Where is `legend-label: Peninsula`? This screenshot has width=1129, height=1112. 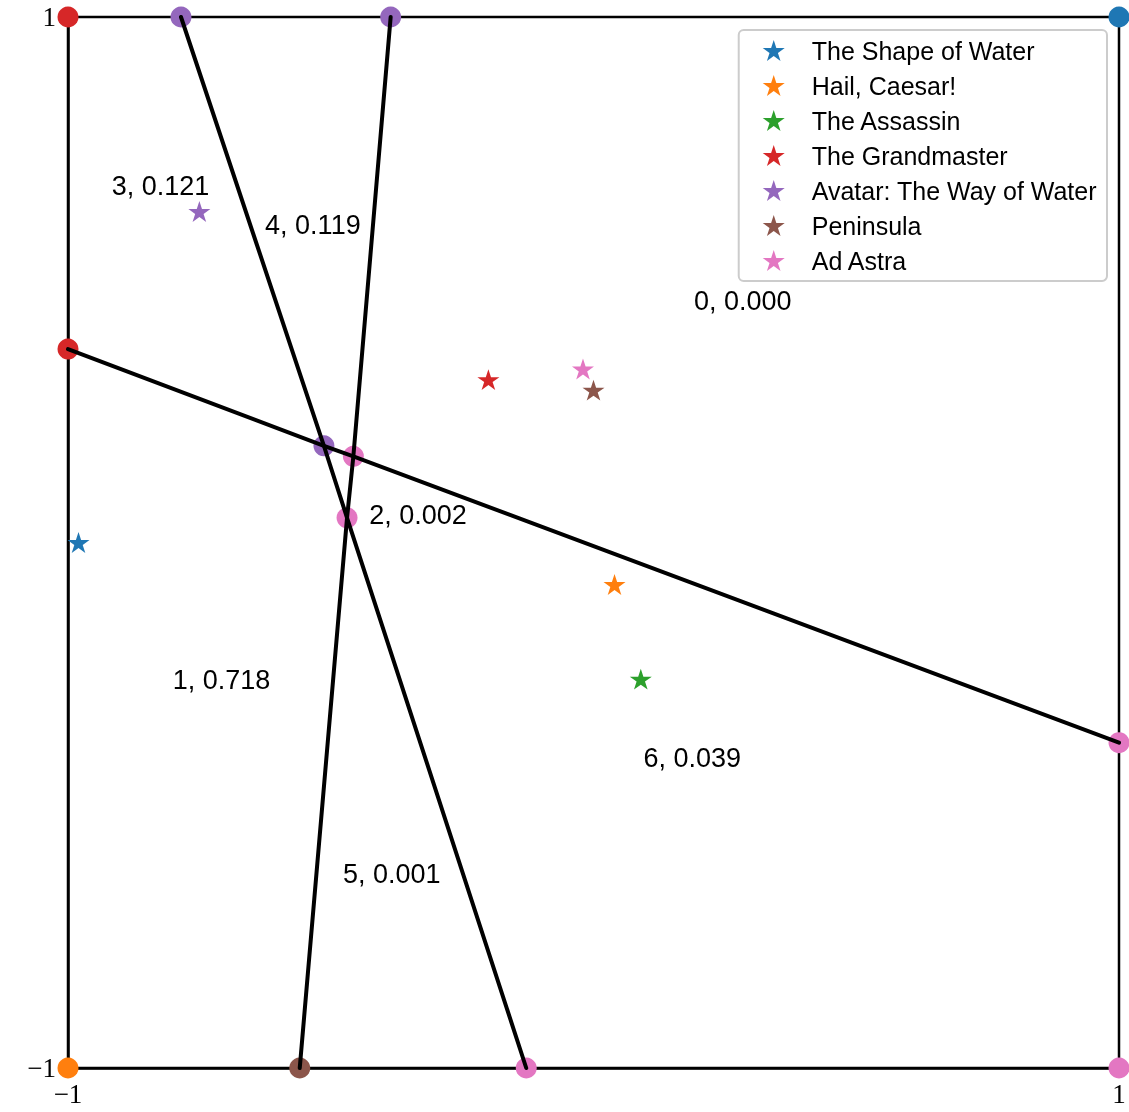
legend-label: Peninsula is located at coordinates (866, 225).